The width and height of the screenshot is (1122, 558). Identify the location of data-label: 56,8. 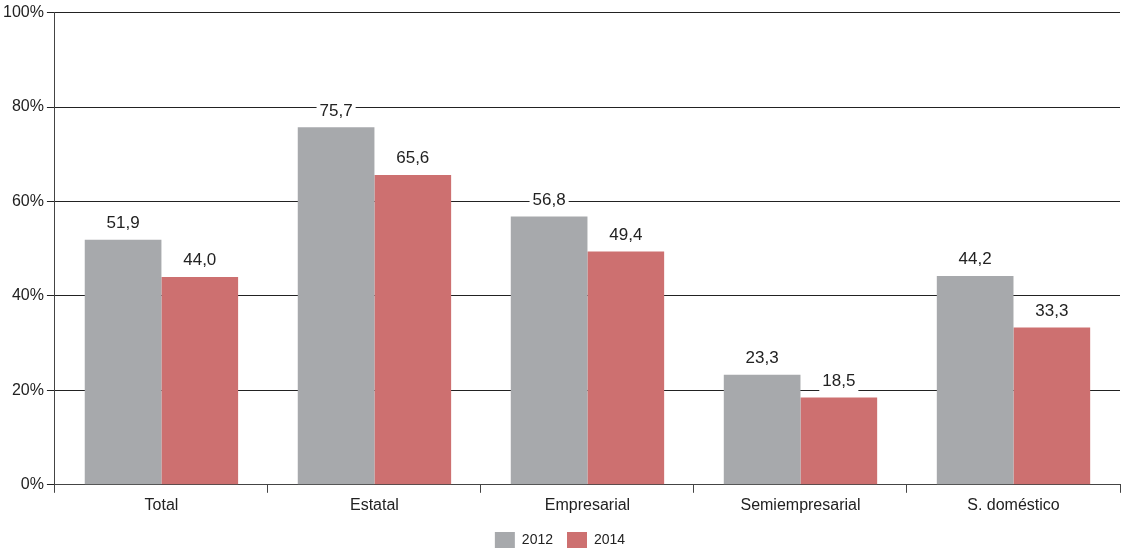
(549, 199).